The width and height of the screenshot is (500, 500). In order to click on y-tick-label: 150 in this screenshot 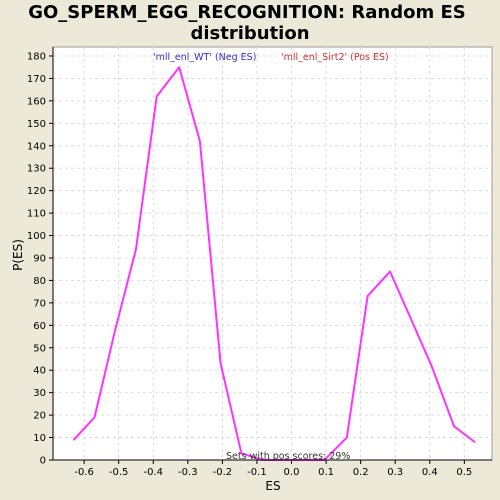, I will do `click(36, 124)`.